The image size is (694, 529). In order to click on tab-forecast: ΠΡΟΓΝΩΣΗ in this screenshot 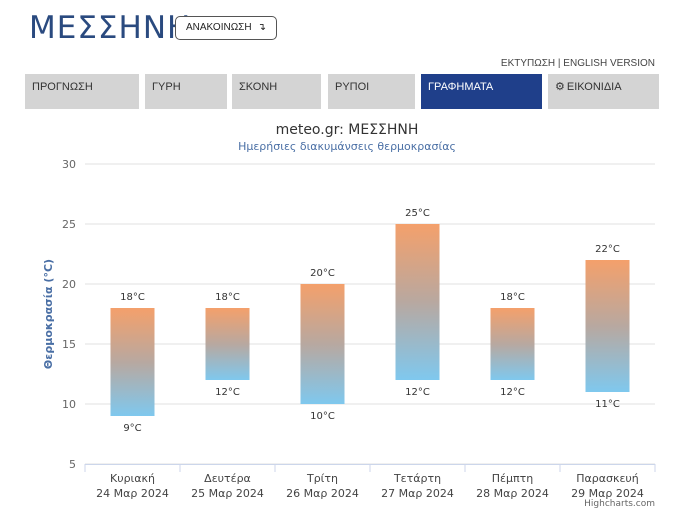, I will do `click(82, 91)`.